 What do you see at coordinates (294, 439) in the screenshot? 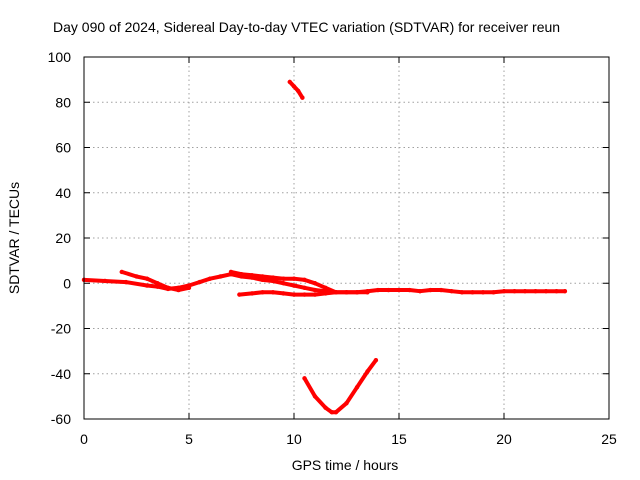
I see `x-tick-label: 10` at bounding box center [294, 439].